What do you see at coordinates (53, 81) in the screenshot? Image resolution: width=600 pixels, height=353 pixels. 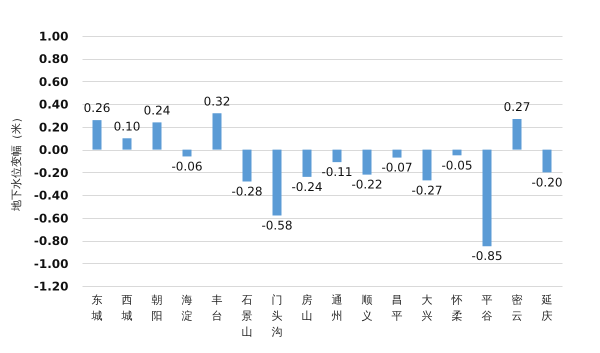 I see `y-tick-label: 0.60` at bounding box center [53, 81].